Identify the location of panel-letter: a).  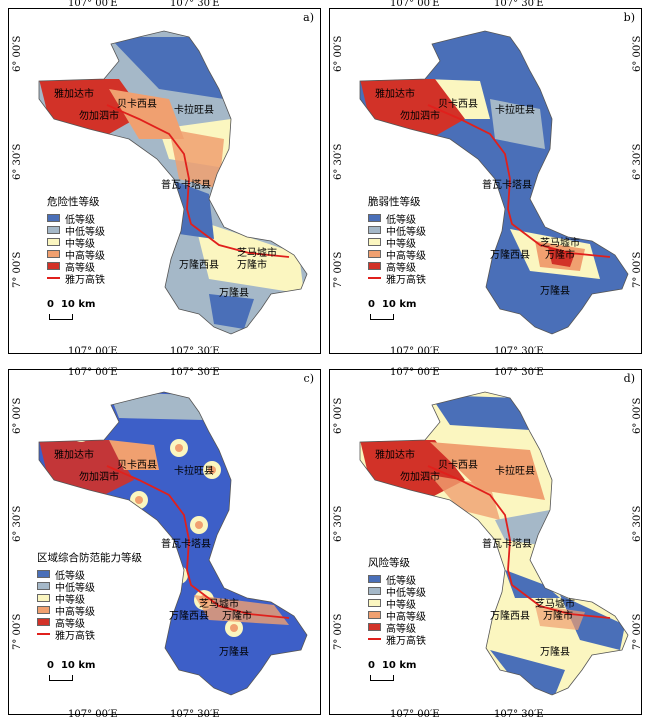
(308, 17).